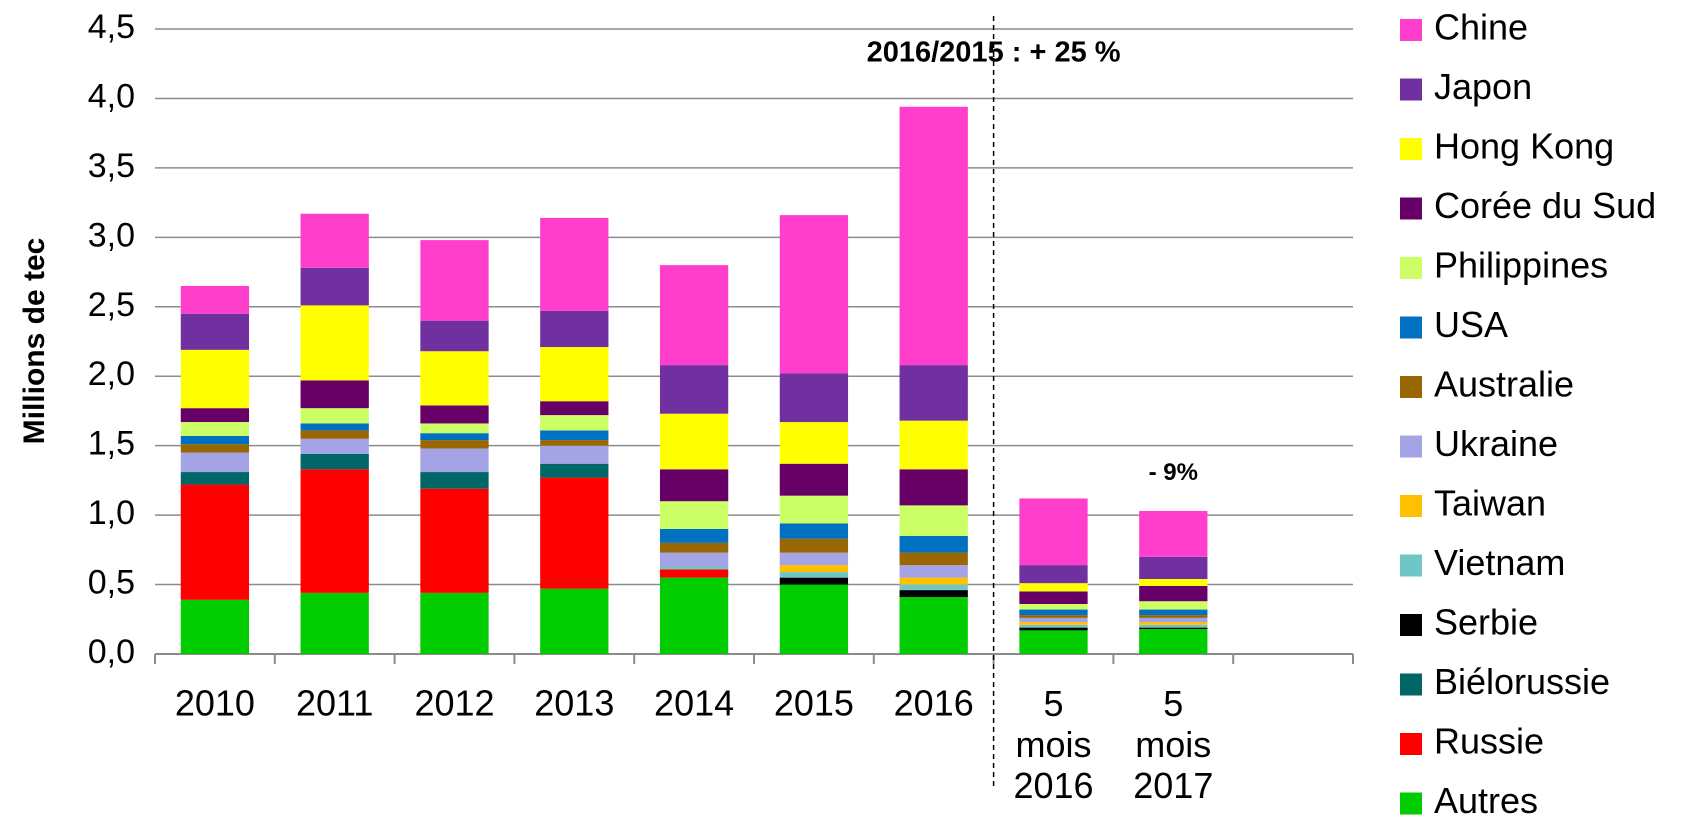 Image resolution: width=1698 pixels, height=817 pixels. Describe the element at coordinates (1481, 27) in the screenshot. I see `legend-label: Chine` at that location.